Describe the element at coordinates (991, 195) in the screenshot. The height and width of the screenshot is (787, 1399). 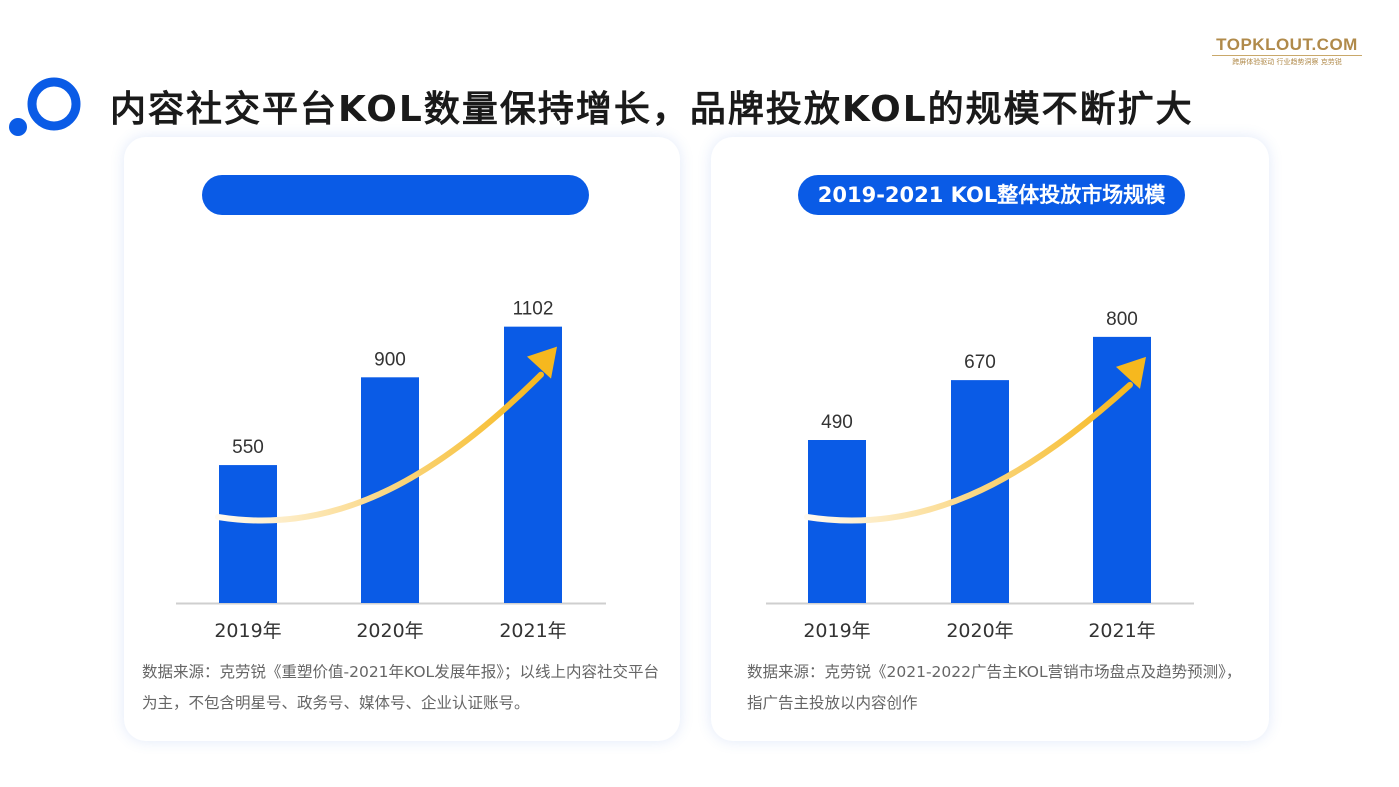
I see `chart-title-pill: 2019-2021 KOL整体投放市场规模` at that location.